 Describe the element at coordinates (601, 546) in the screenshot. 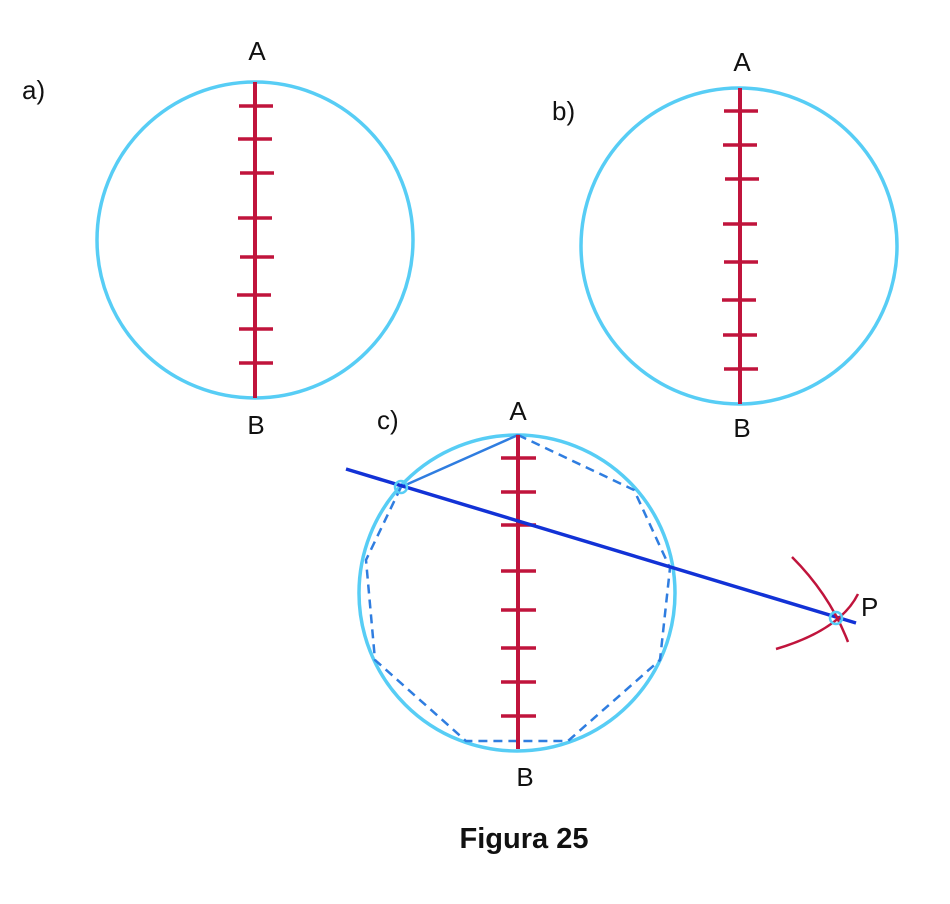

I see `panel-c-secant-line` at that location.